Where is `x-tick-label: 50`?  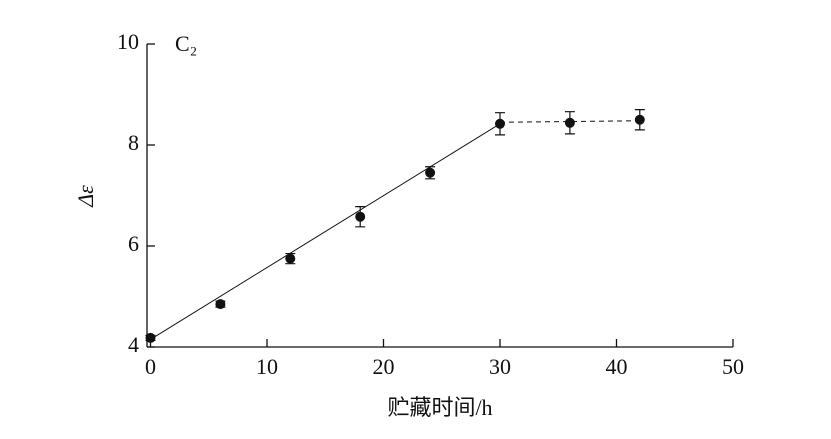 x-tick-label: 50 is located at coordinates (733, 366).